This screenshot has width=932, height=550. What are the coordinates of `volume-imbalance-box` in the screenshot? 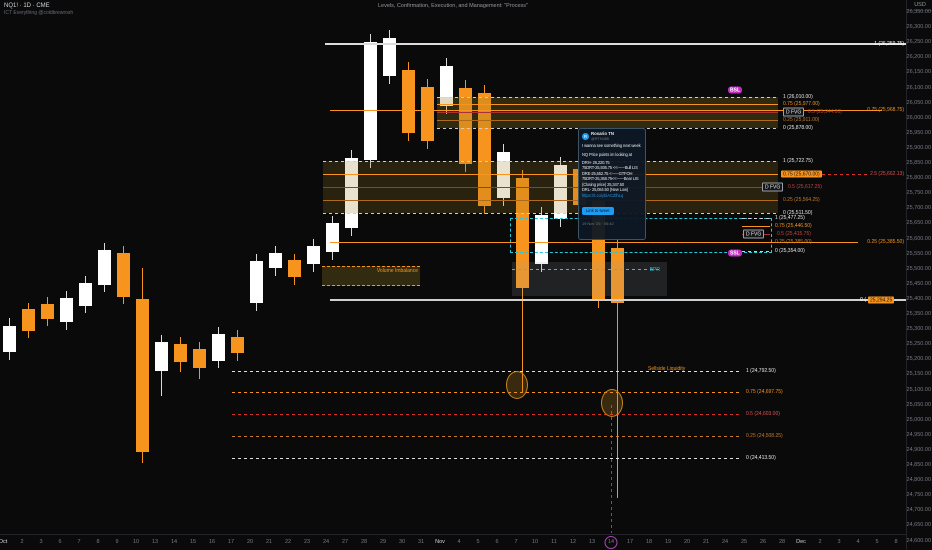 It's located at (371, 276).